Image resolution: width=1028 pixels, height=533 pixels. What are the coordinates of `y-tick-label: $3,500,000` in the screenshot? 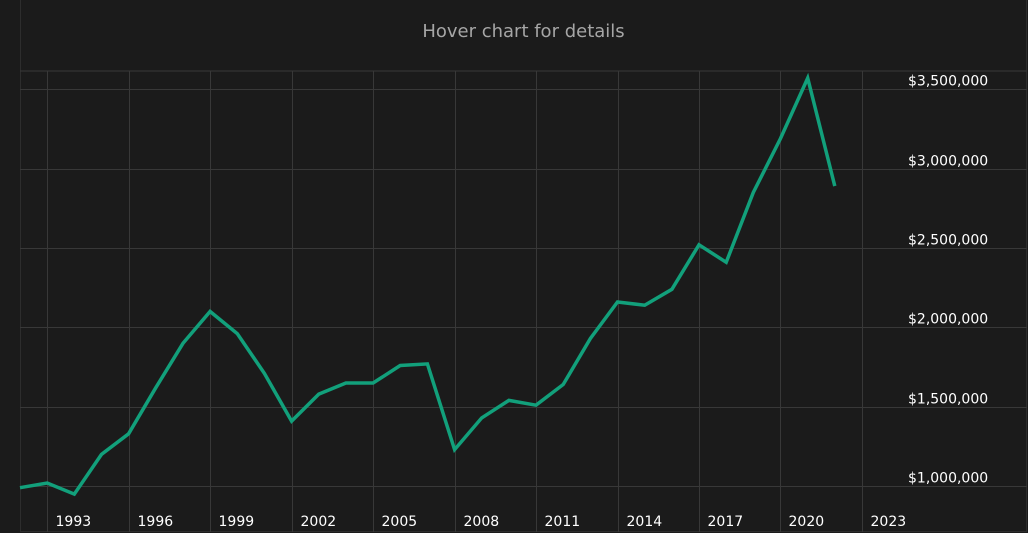 It's located at (948, 82).